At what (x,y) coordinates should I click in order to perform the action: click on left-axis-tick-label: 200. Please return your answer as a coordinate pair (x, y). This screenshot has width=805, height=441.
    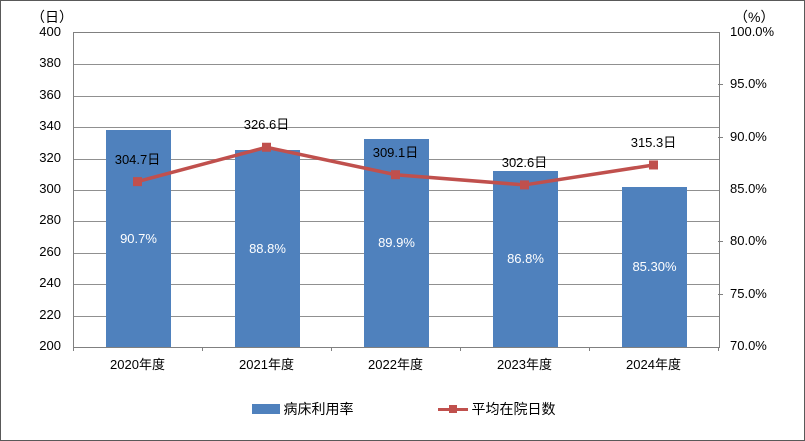
    Looking at the image, I should click on (50, 345).